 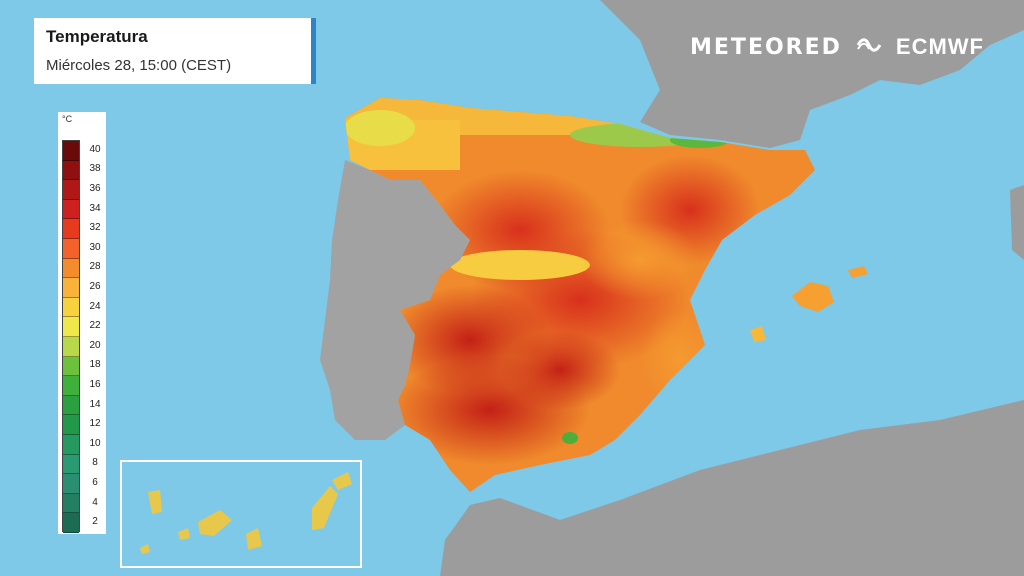 I want to click on logos: METEORED ECMWF, so click(x=837, y=47).